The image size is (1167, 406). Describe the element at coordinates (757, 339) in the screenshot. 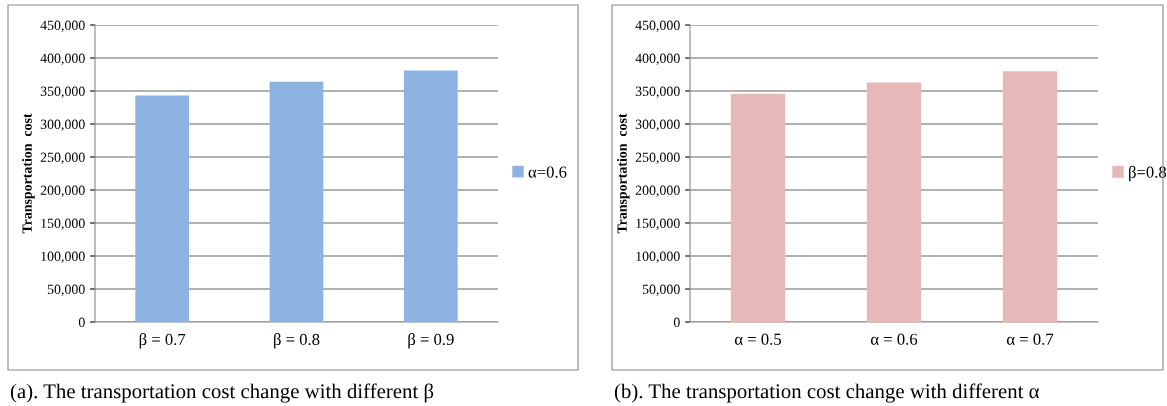

I see `x-tick-label: α = 0.5` at that location.